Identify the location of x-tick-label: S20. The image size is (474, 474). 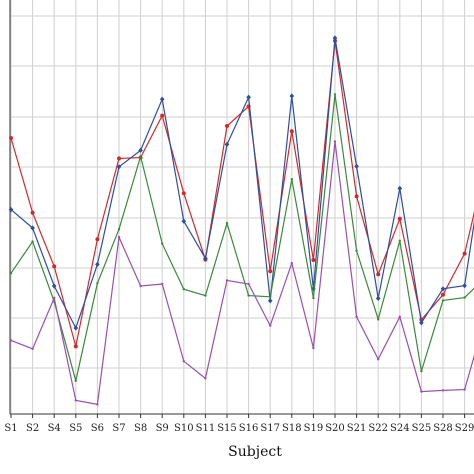
(335, 428).